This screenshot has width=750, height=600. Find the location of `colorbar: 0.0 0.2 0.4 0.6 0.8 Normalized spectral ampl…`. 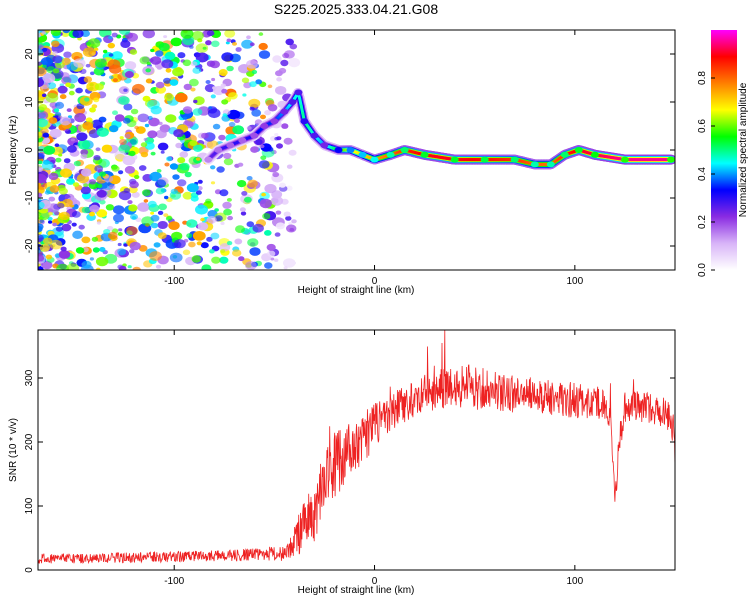

colorbar: 0.0 0.2 0.4 0.6 0.8 Normalized spectral ampl… is located at coordinates (723, 153).